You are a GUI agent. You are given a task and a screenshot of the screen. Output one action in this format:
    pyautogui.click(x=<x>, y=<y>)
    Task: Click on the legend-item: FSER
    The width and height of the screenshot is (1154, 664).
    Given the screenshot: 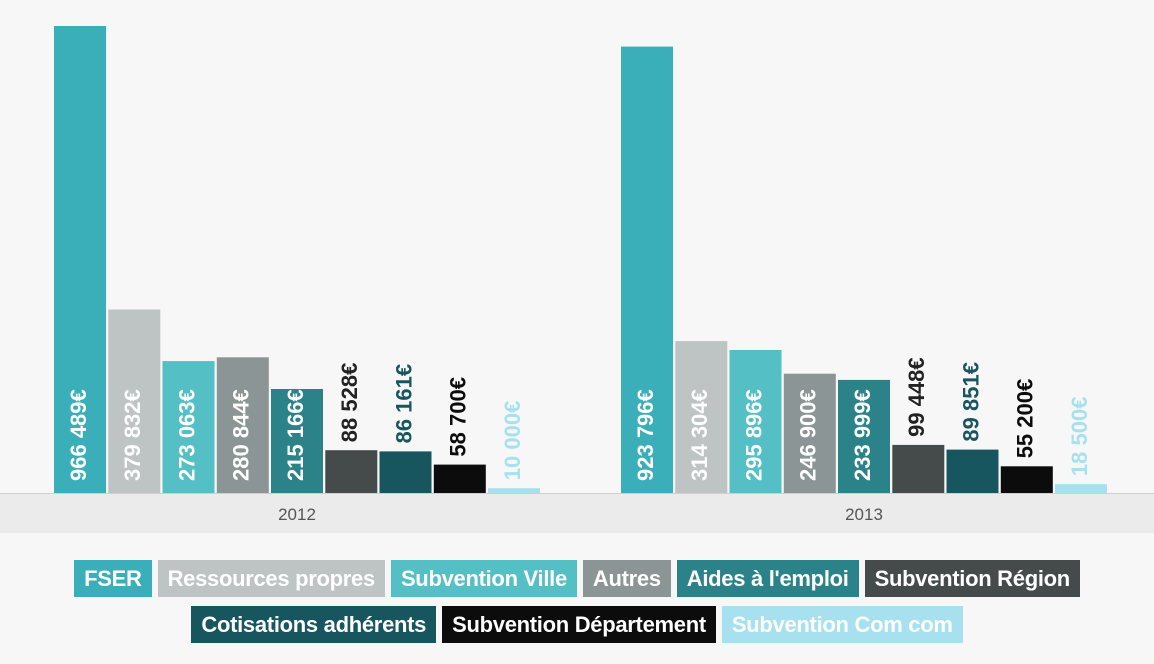 What is the action you would take?
    pyautogui.click(x=113, y=578)
    